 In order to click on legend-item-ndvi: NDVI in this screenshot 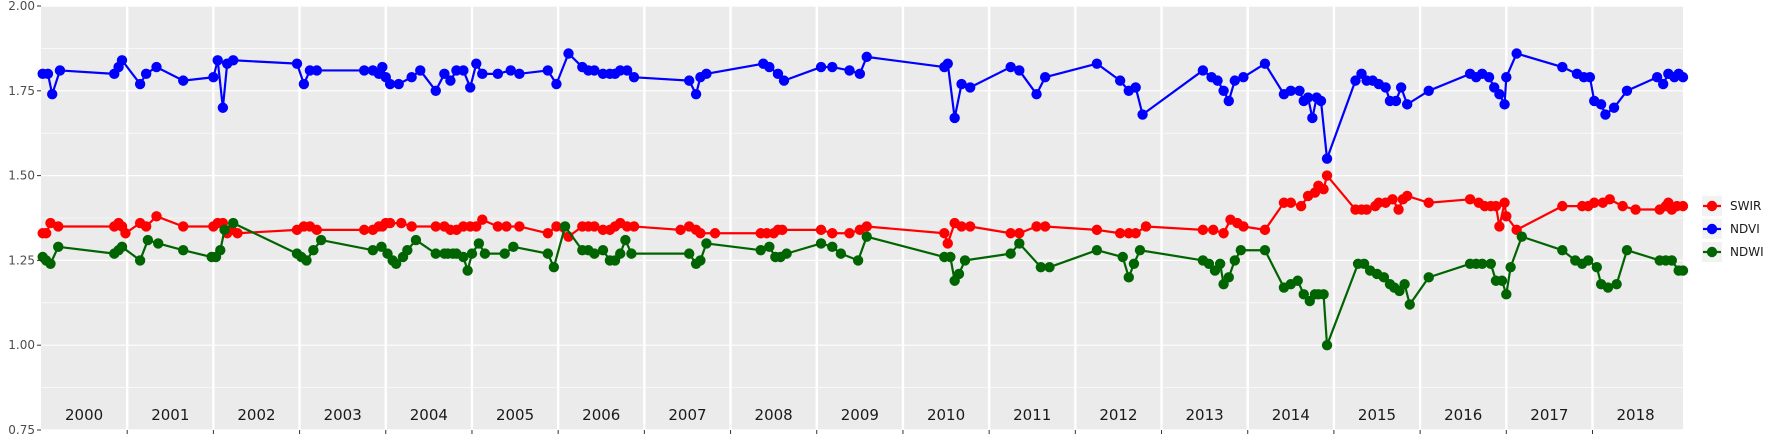, I will do `click(1731, 229)`.